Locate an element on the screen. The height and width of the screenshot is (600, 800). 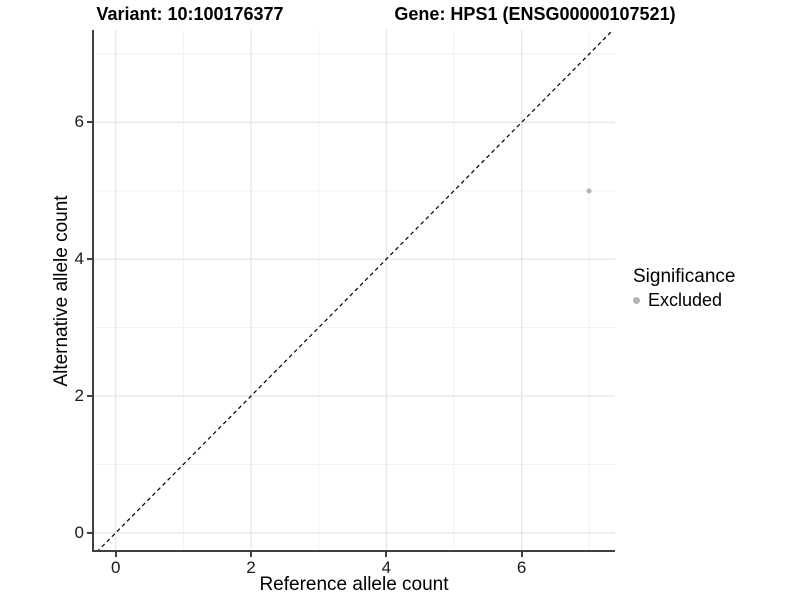
legend-item-label: Excluded is located at coordinates (685, 300).